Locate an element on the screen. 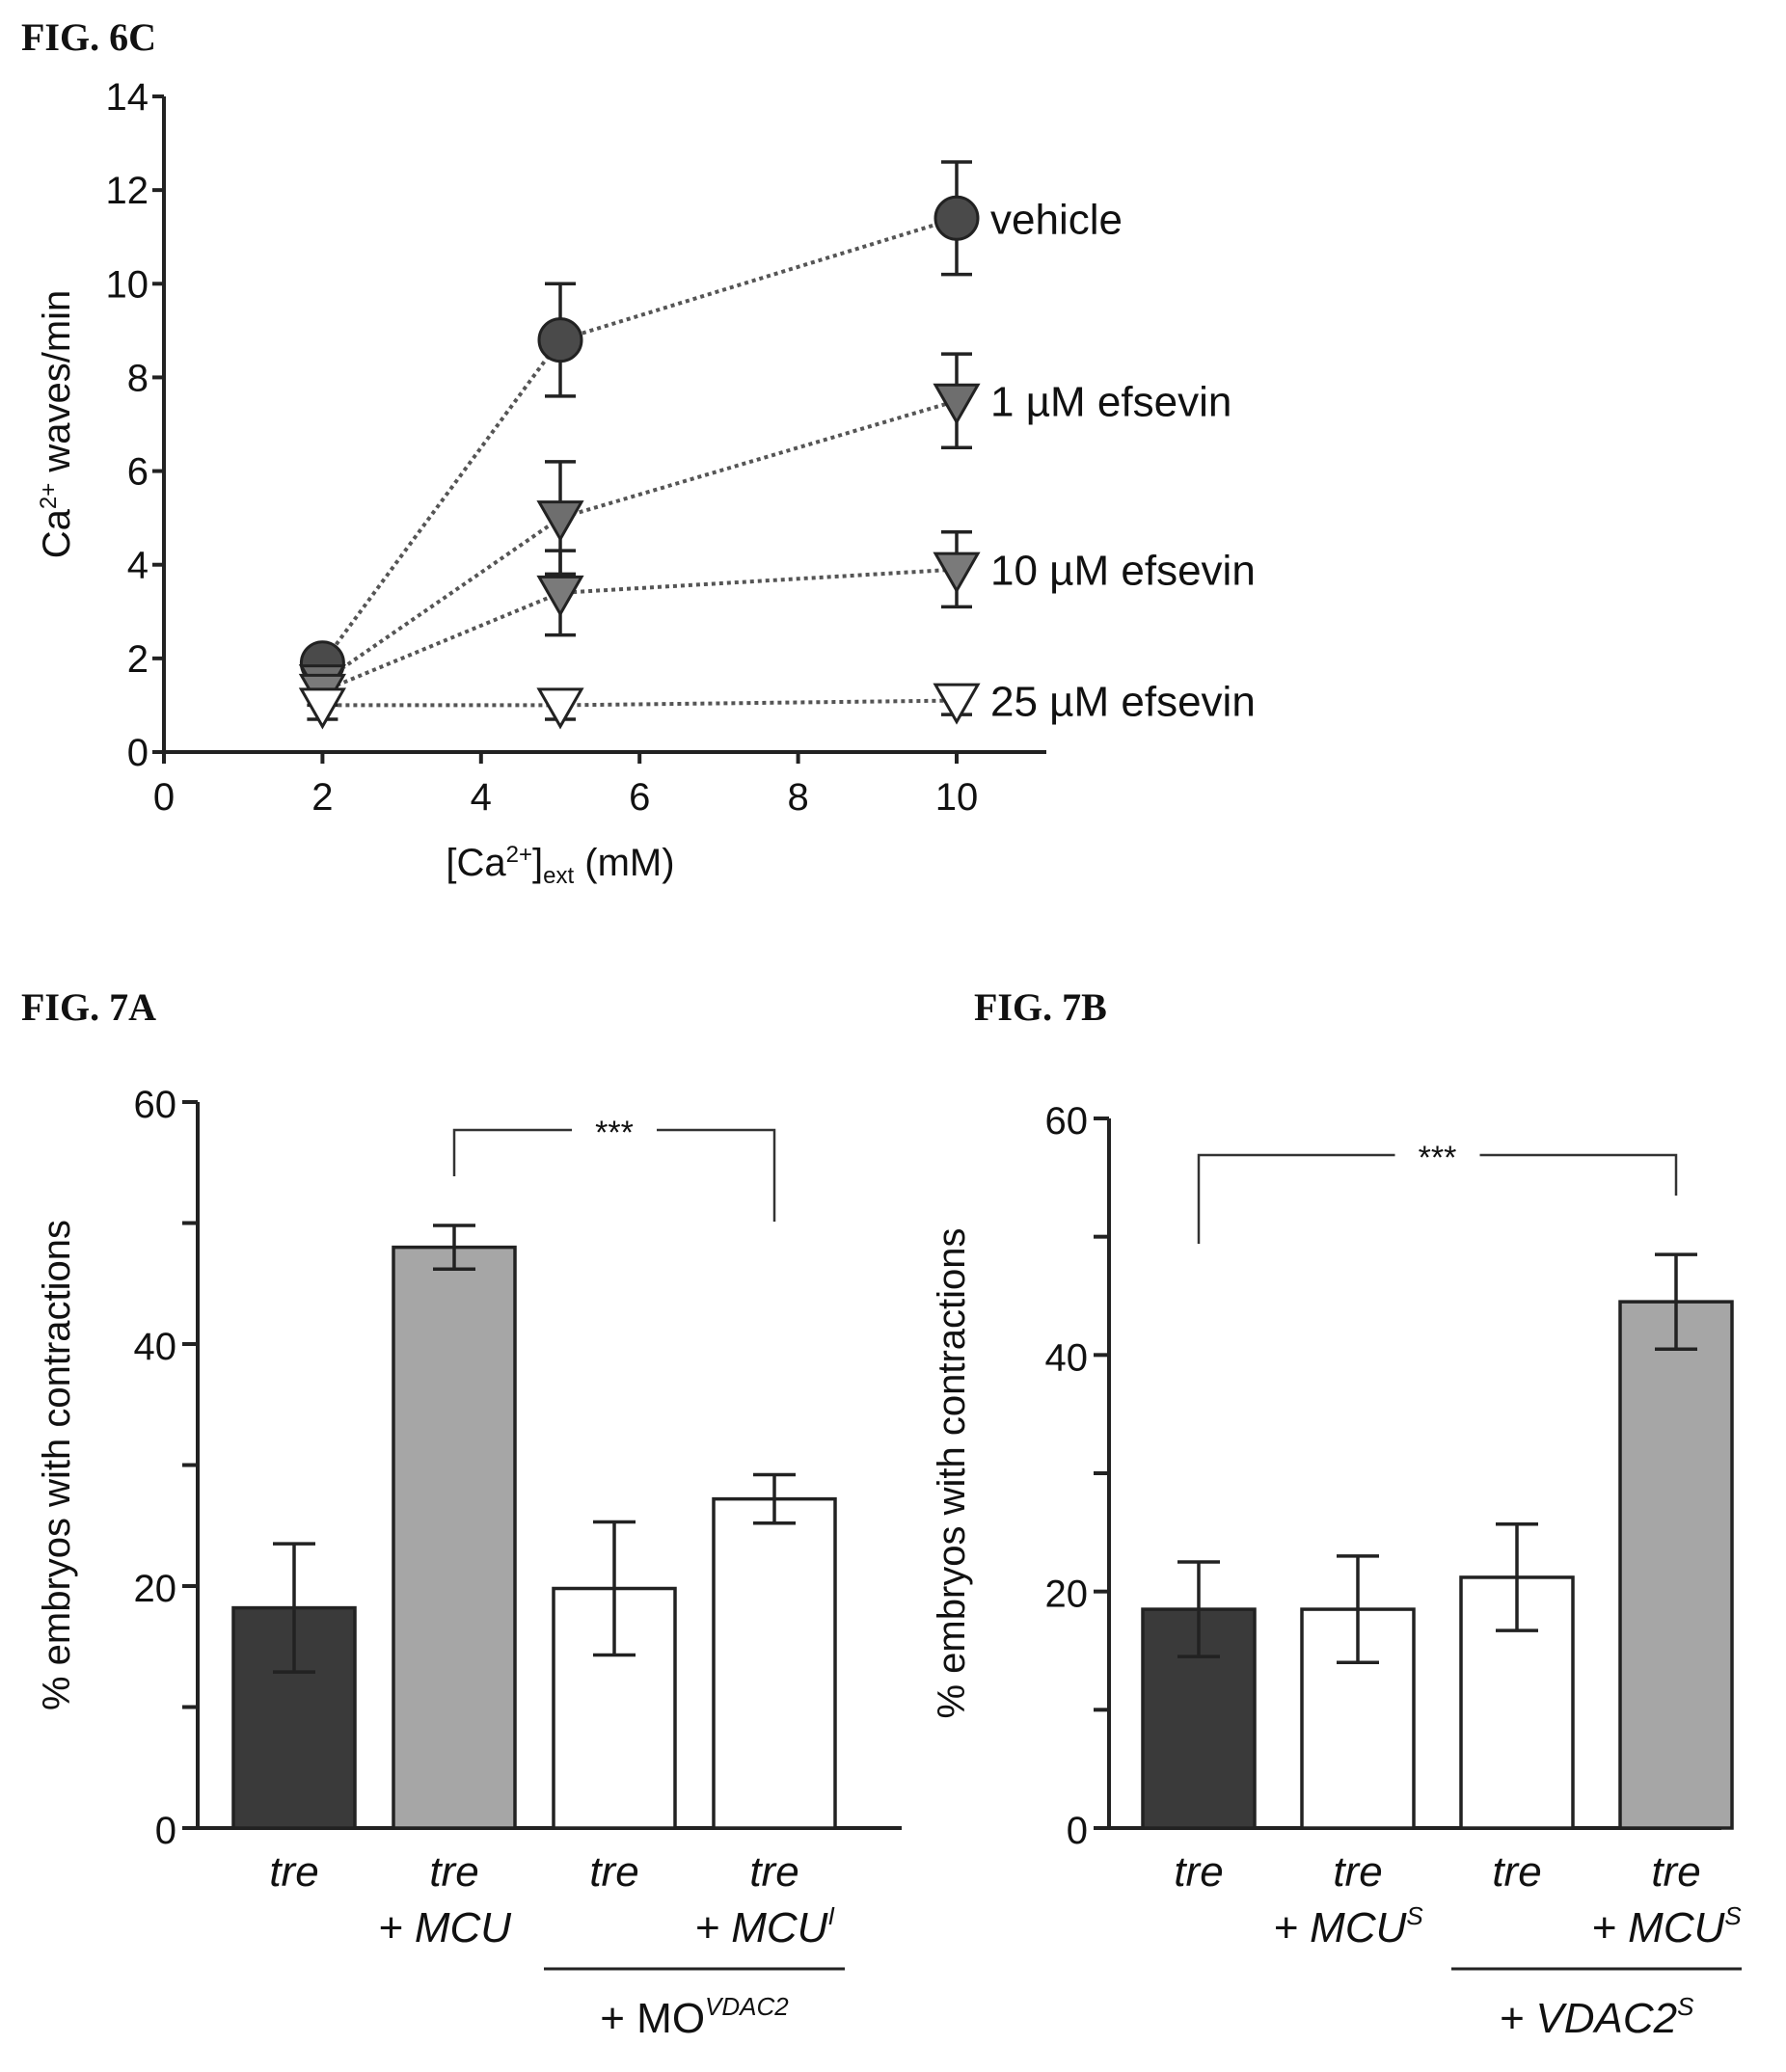 The image size is (1786, 2072). x-tick-label: 0 is located at coordinates (164, 797).